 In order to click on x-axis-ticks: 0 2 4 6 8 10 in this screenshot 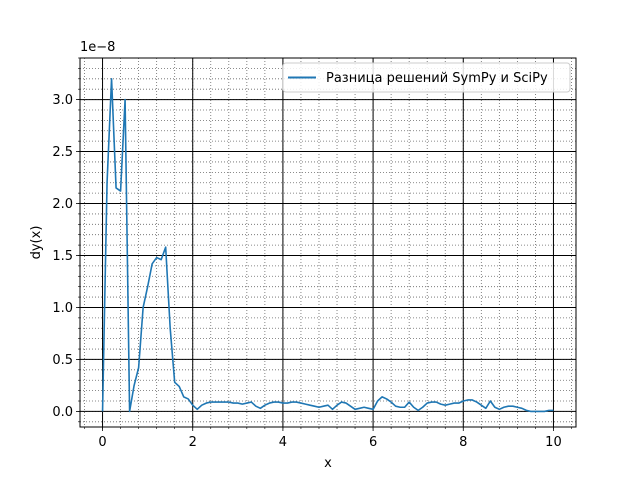, I will do `click(328, 438)`.